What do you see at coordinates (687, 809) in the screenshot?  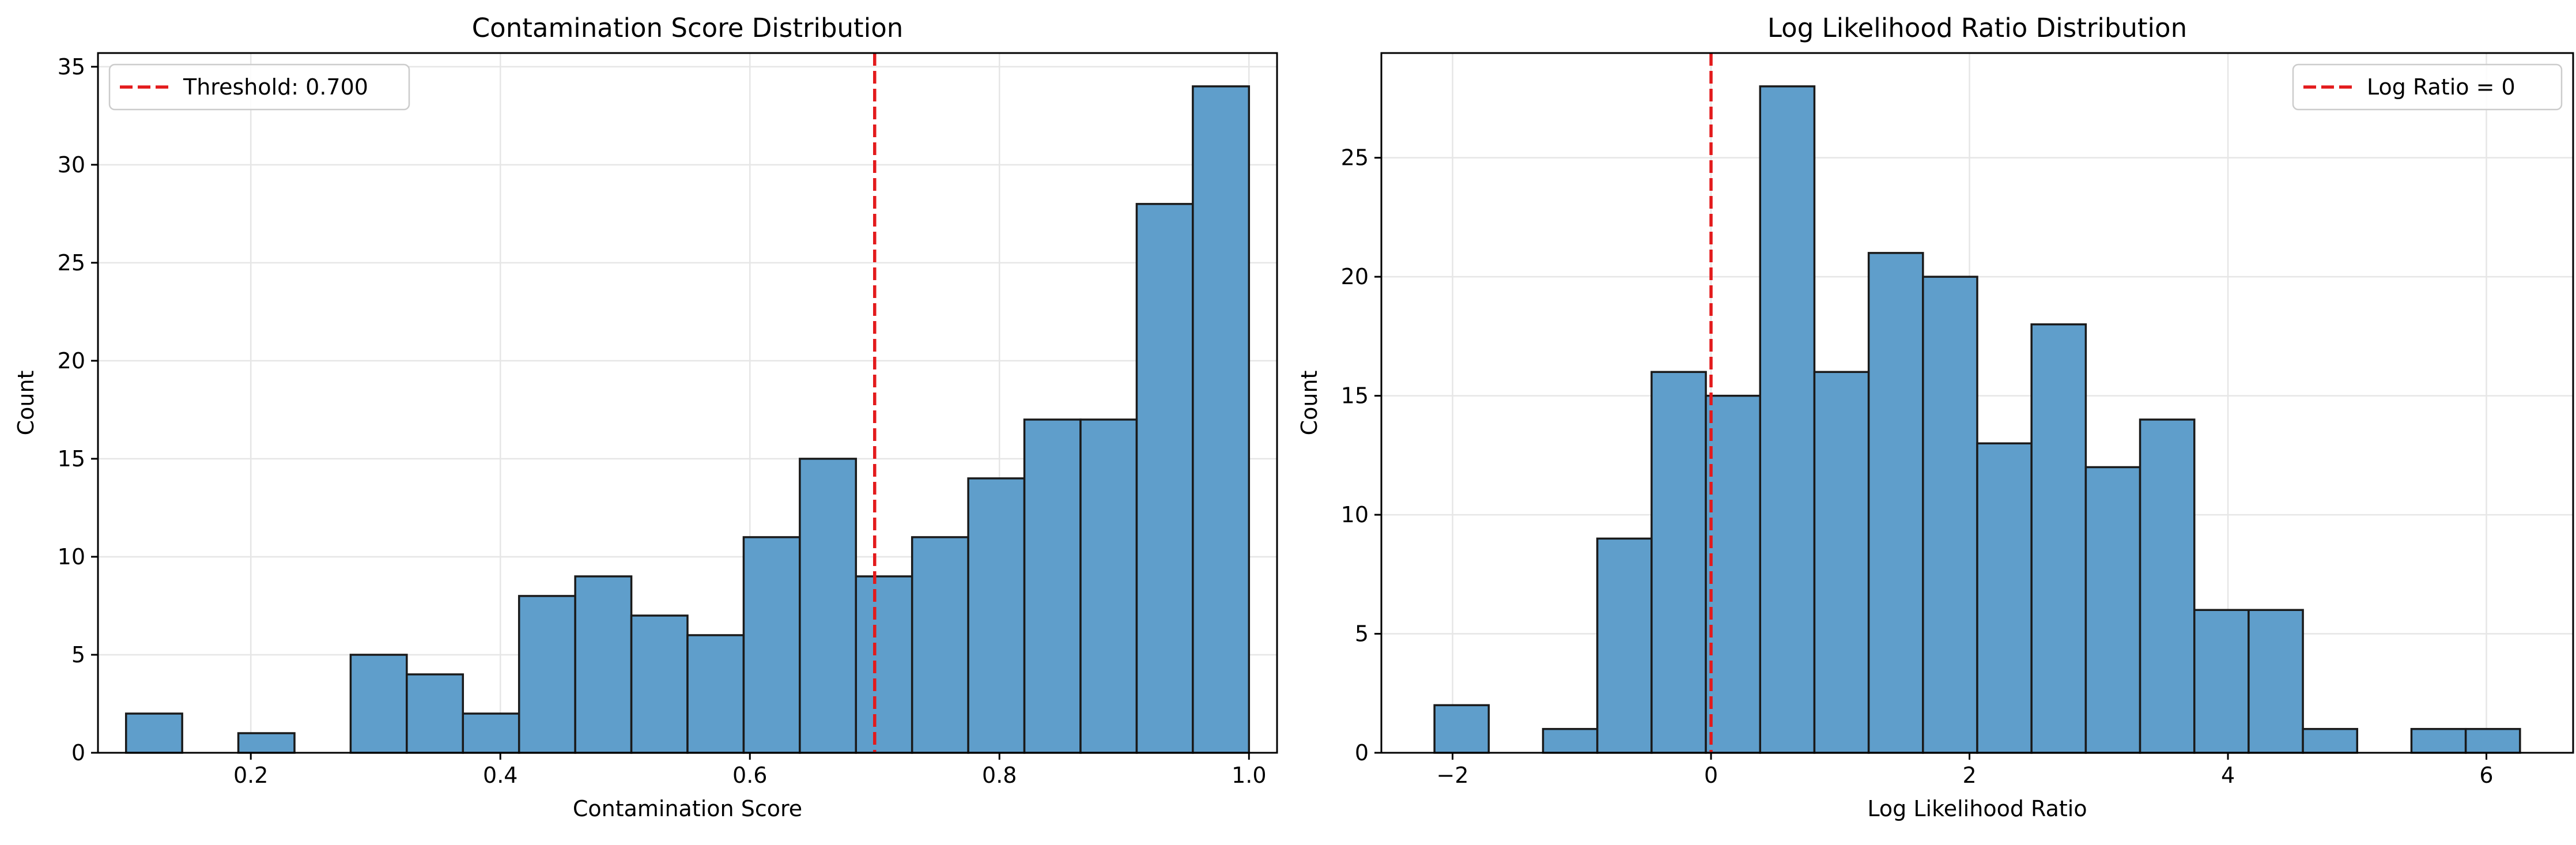 I see `x-axis-label: Contamination Score` at bounding box center [687, 809].